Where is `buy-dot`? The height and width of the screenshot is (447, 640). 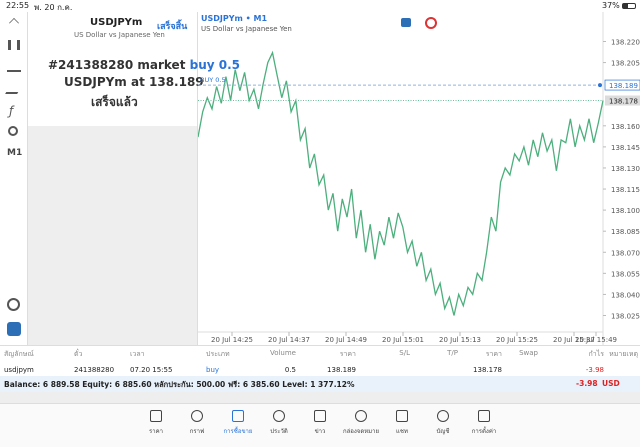
buy-dot is located at coordinates (600, 85).